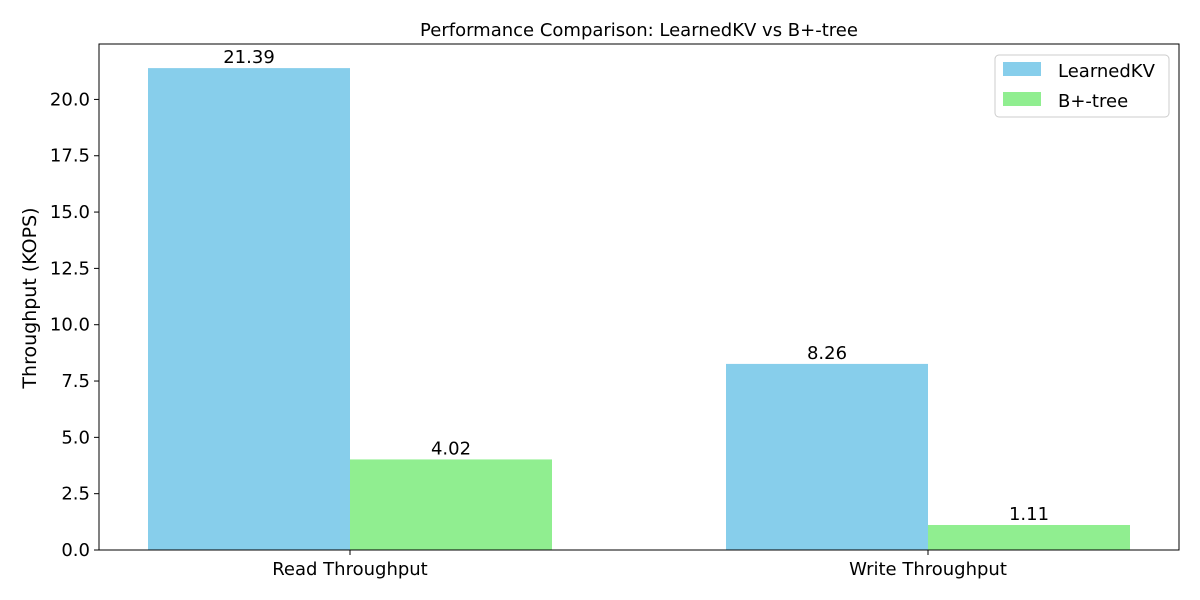 The image size is (1200, 600). Describe the element at coordinates (827, 353) in the screenshot. I see `data-label-learnedkv-1: 8.26` at that location.